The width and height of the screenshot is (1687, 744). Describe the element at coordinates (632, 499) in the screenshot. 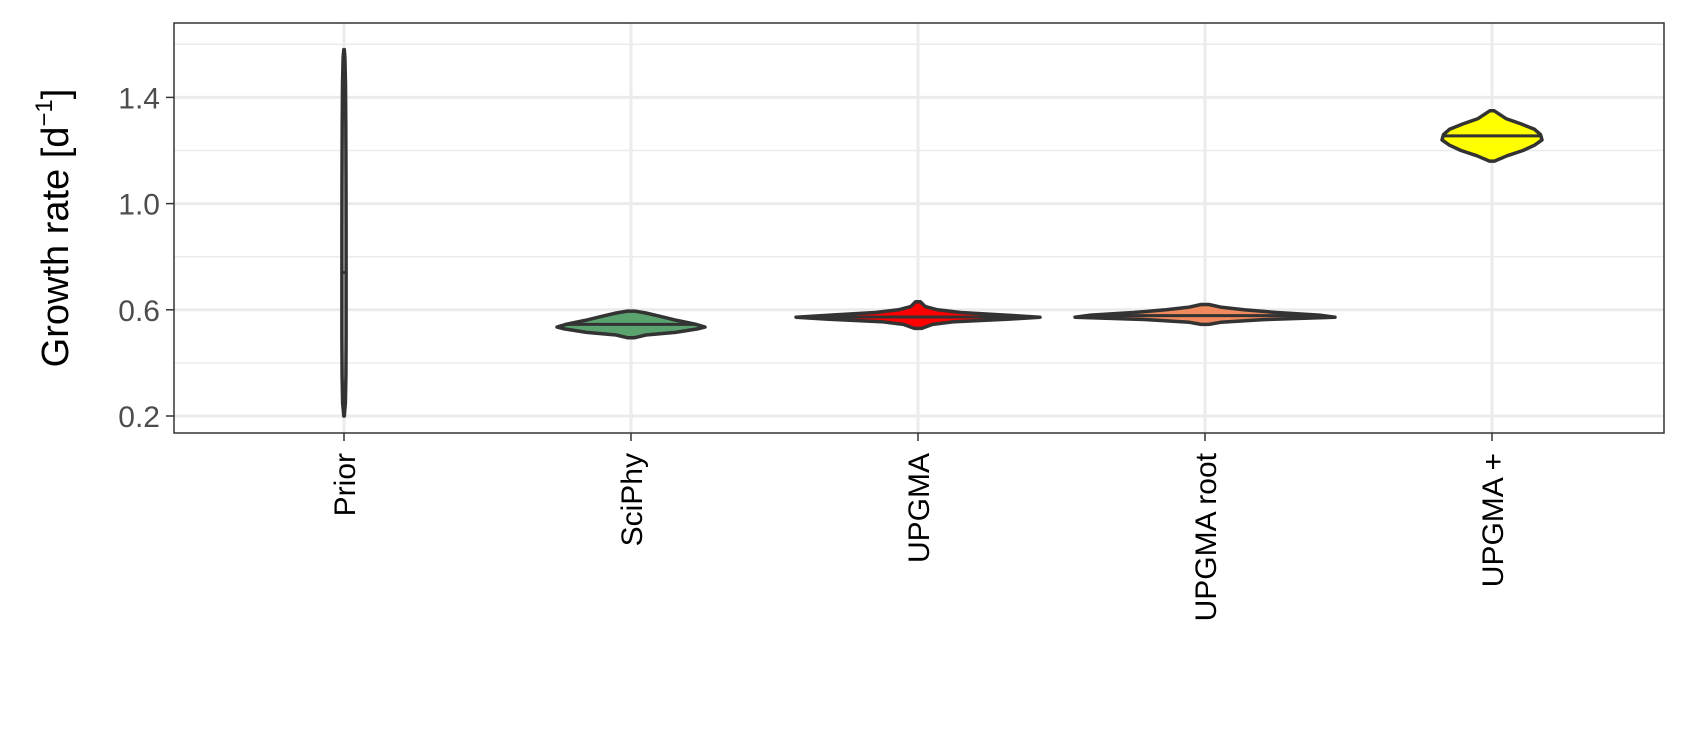

I see `x-tick-label: SciPhy` at that location.